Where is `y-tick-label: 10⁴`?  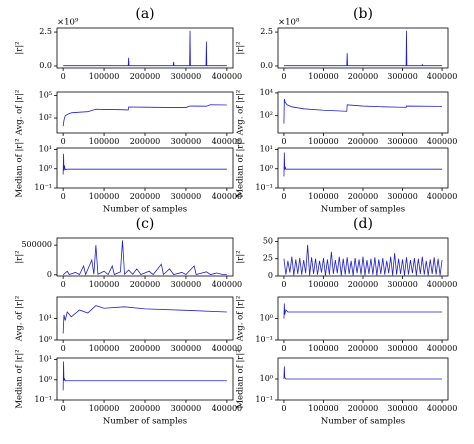
y-tick-label: 10⁴ is located at coordinates (266, 92).